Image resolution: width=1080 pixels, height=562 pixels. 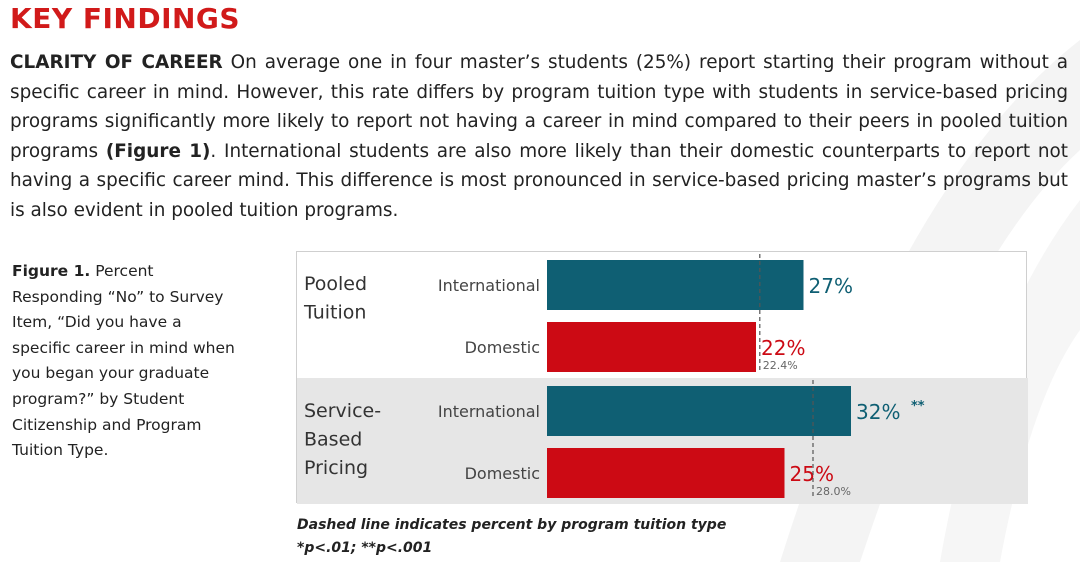 I want to click on paragraph-lead: CLARITY OF CAREER, so click(x=116, y=62).